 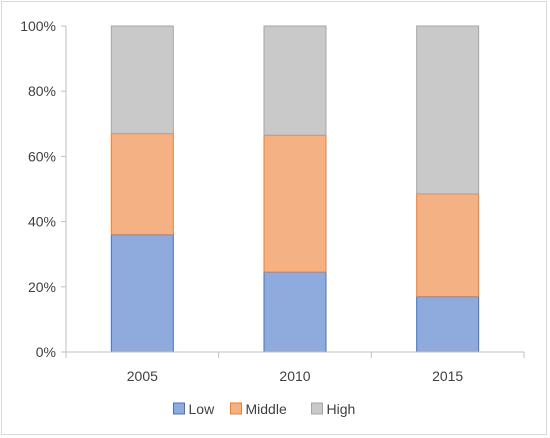 I want to click on legend-label-middle: Middle, so click(x=266, y=409).